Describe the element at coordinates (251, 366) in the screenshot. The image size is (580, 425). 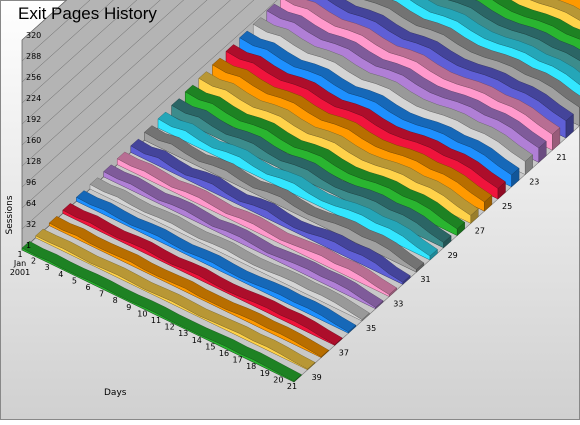
I see `day-tick-label: 18` at that location.